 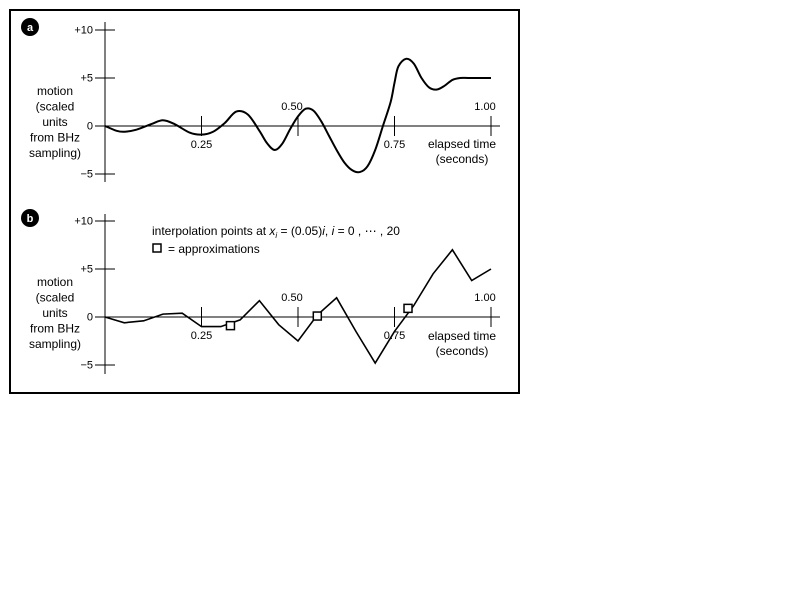 I want to click on annotation-prefix: interpolation points at, so click(x=210, y=231).